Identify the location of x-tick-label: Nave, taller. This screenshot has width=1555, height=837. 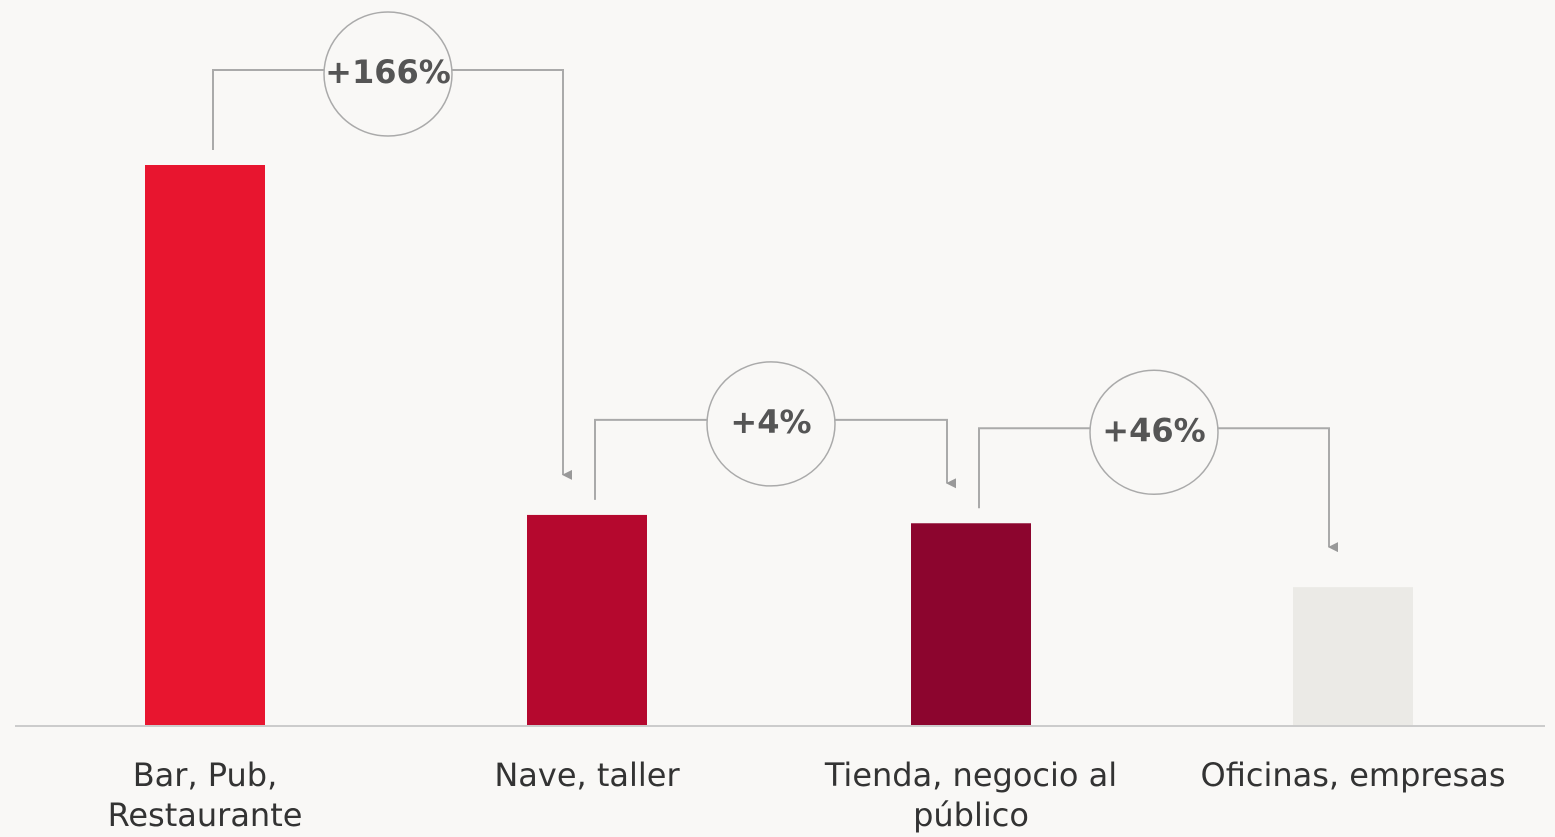
(587, 775).